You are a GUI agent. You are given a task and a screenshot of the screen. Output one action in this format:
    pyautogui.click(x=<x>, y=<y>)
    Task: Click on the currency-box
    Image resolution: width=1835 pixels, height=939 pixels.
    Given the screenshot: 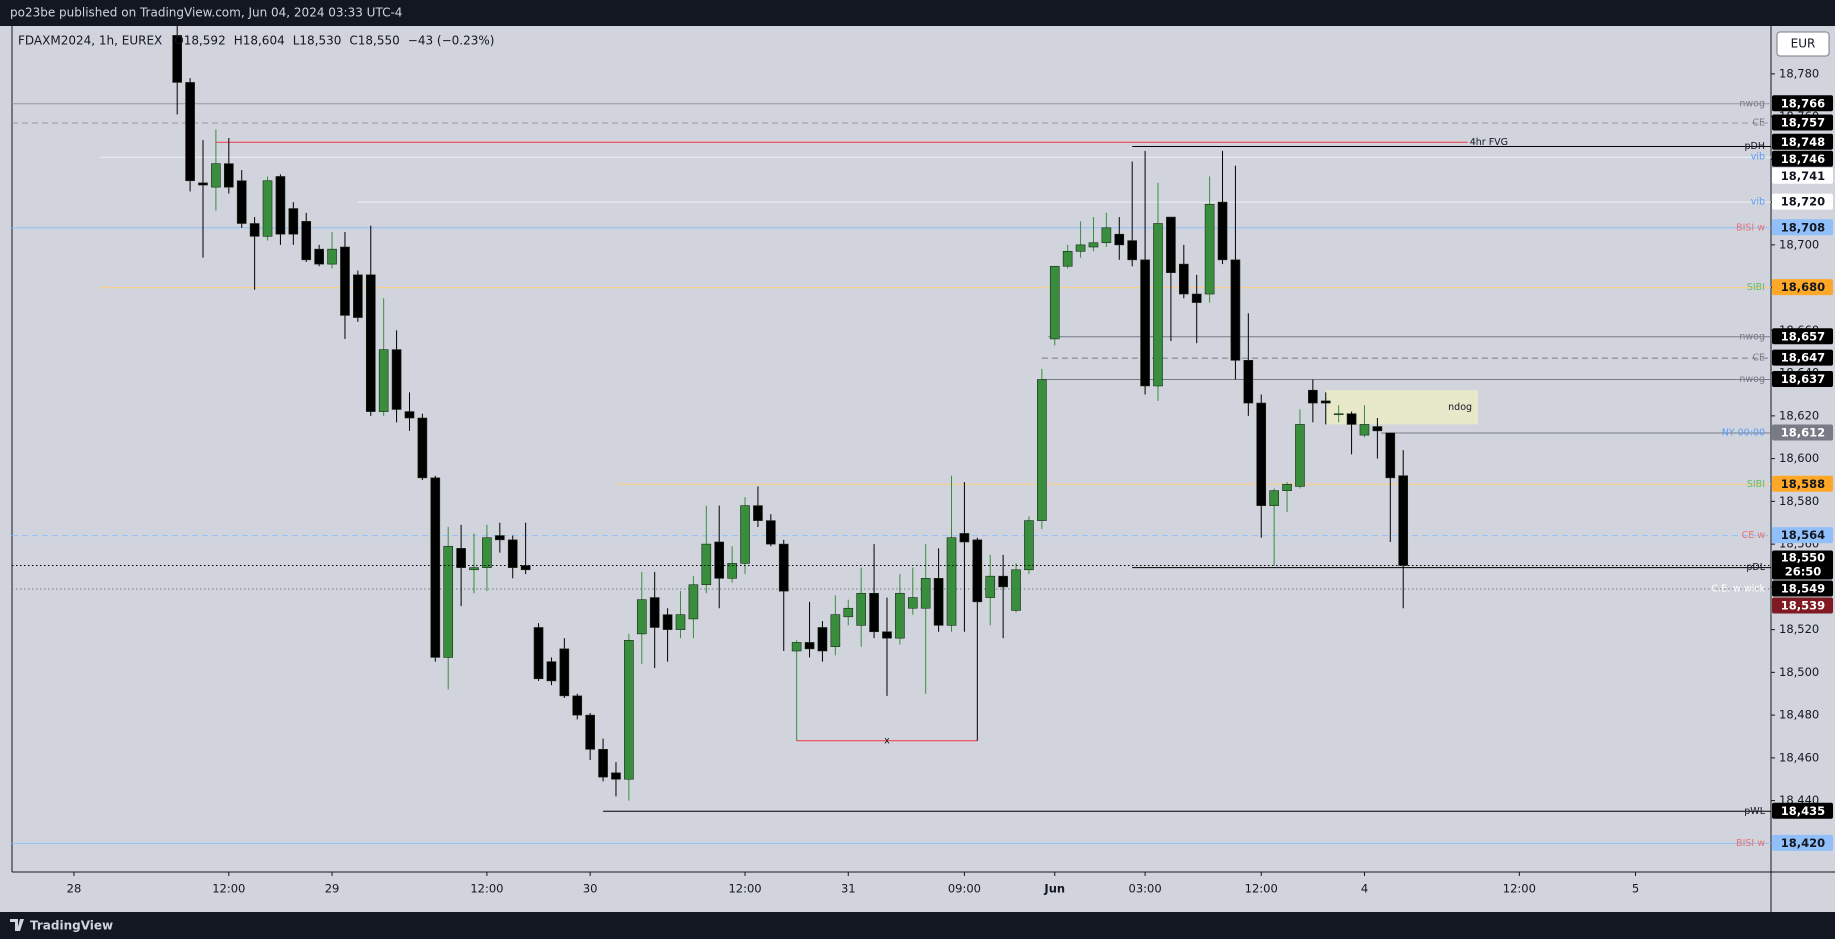 What is the action you would take?
    pyautogui.click(x=1803, y=44)
    